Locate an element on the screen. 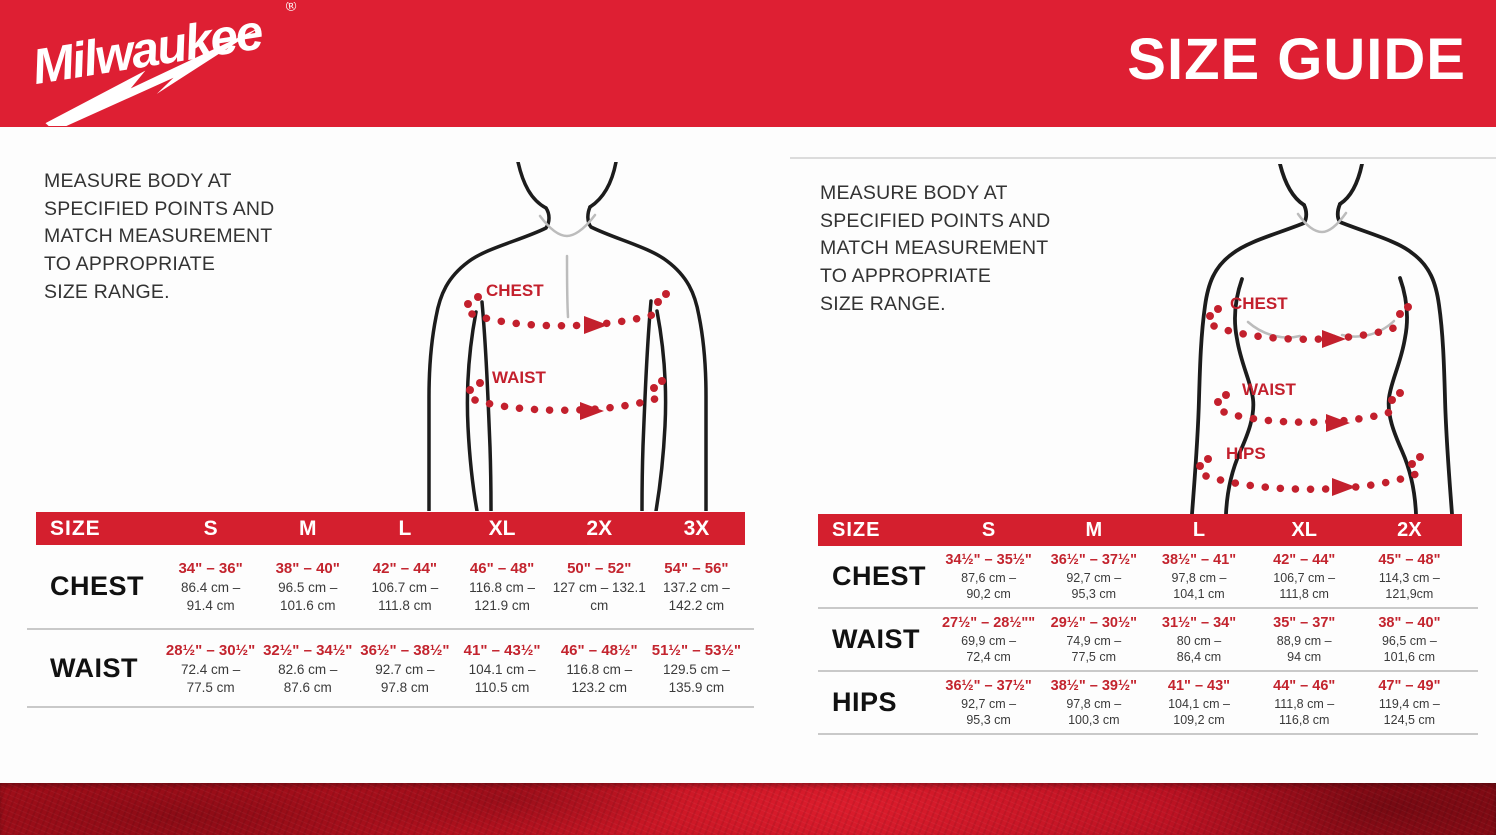 This screenshot has height=835, width=1496. waist-measure-line: WAIST is located at coordinates (1309, 406).